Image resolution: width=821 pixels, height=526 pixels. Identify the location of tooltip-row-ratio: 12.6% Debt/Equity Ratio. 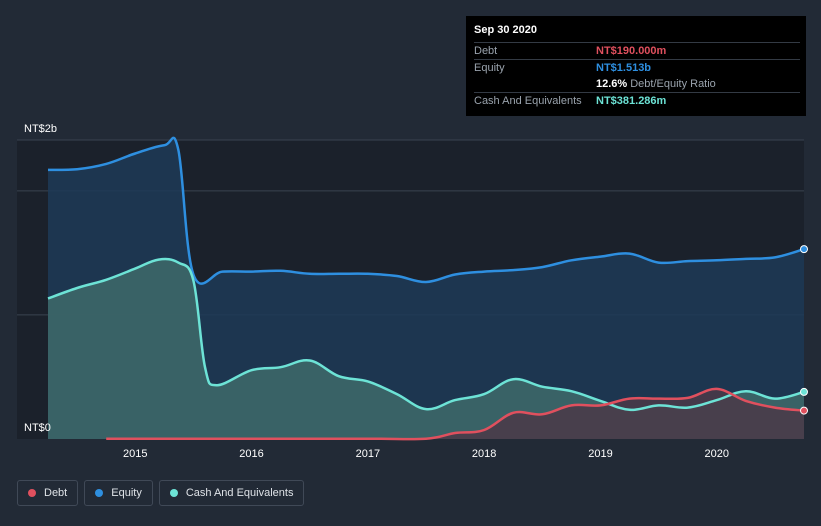
(637, 84).